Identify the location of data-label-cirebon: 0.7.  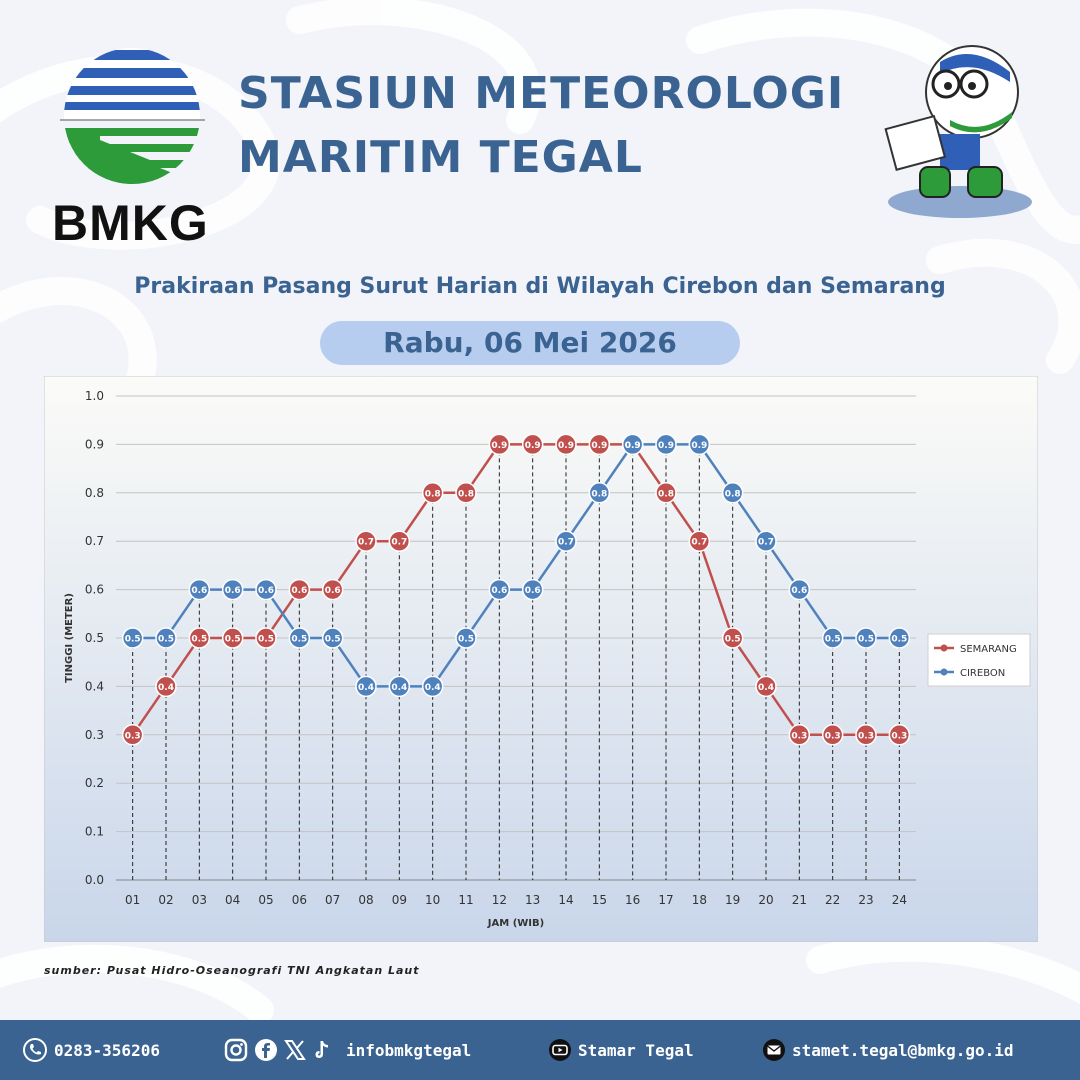
(766, 543).